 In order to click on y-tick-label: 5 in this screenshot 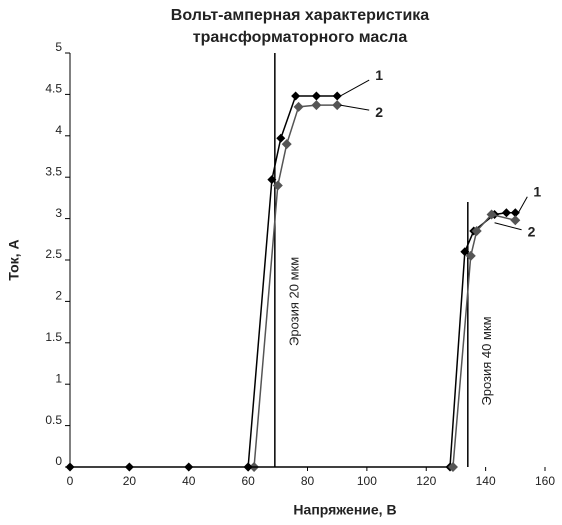, I will do `click(58, 47)`.